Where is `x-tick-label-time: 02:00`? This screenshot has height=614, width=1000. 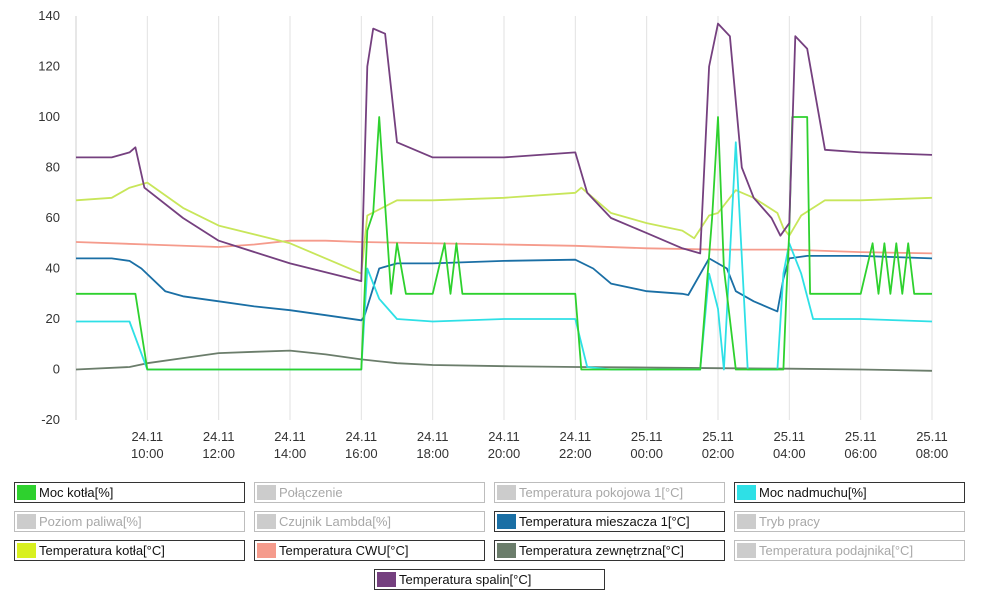 x-tick-label-time: 02:00 is located at coordinates (718, 453).